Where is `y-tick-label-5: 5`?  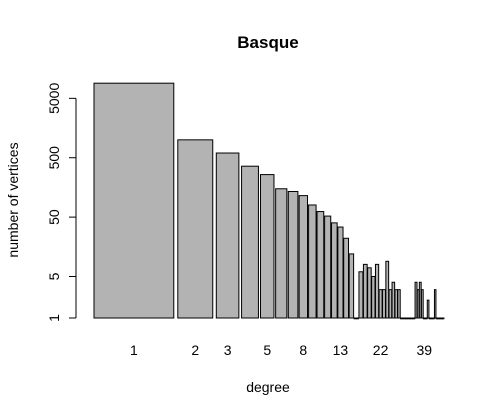
y-tick-label-5: 5 is located at coordinates (54, 276).